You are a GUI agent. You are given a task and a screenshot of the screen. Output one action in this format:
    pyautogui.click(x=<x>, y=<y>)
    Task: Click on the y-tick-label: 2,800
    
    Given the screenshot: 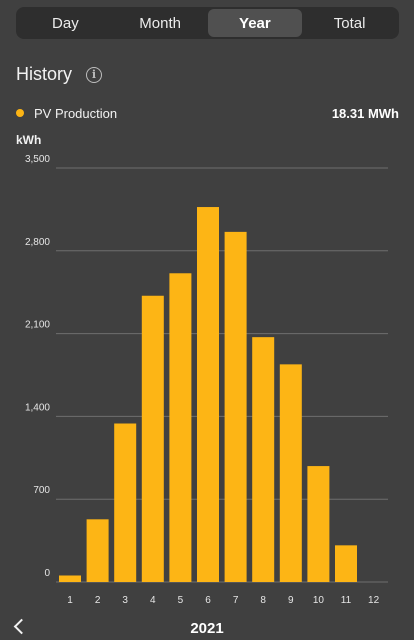 What is the action you would take?
    pyautogui.click(x=37, y=242)
    